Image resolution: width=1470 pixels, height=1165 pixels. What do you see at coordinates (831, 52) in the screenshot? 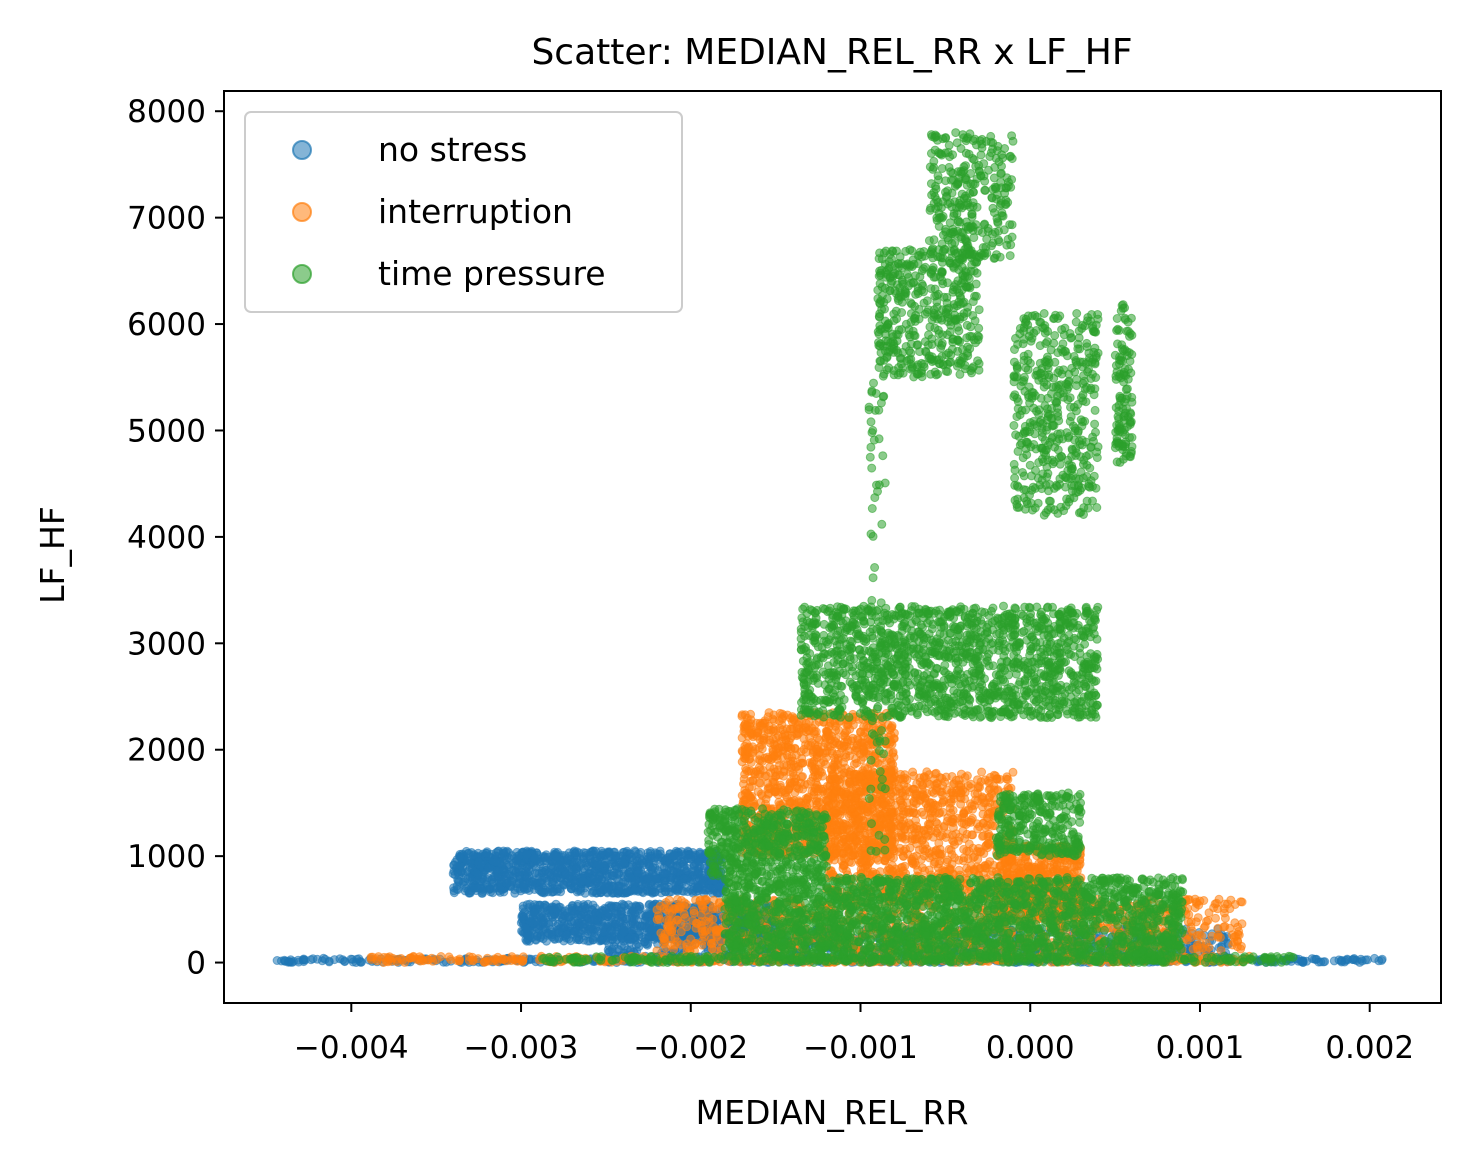
I see `chart-title: Scatter: MEDIAN_REL_RR x LF_HF` at bounding box center [831, 52].